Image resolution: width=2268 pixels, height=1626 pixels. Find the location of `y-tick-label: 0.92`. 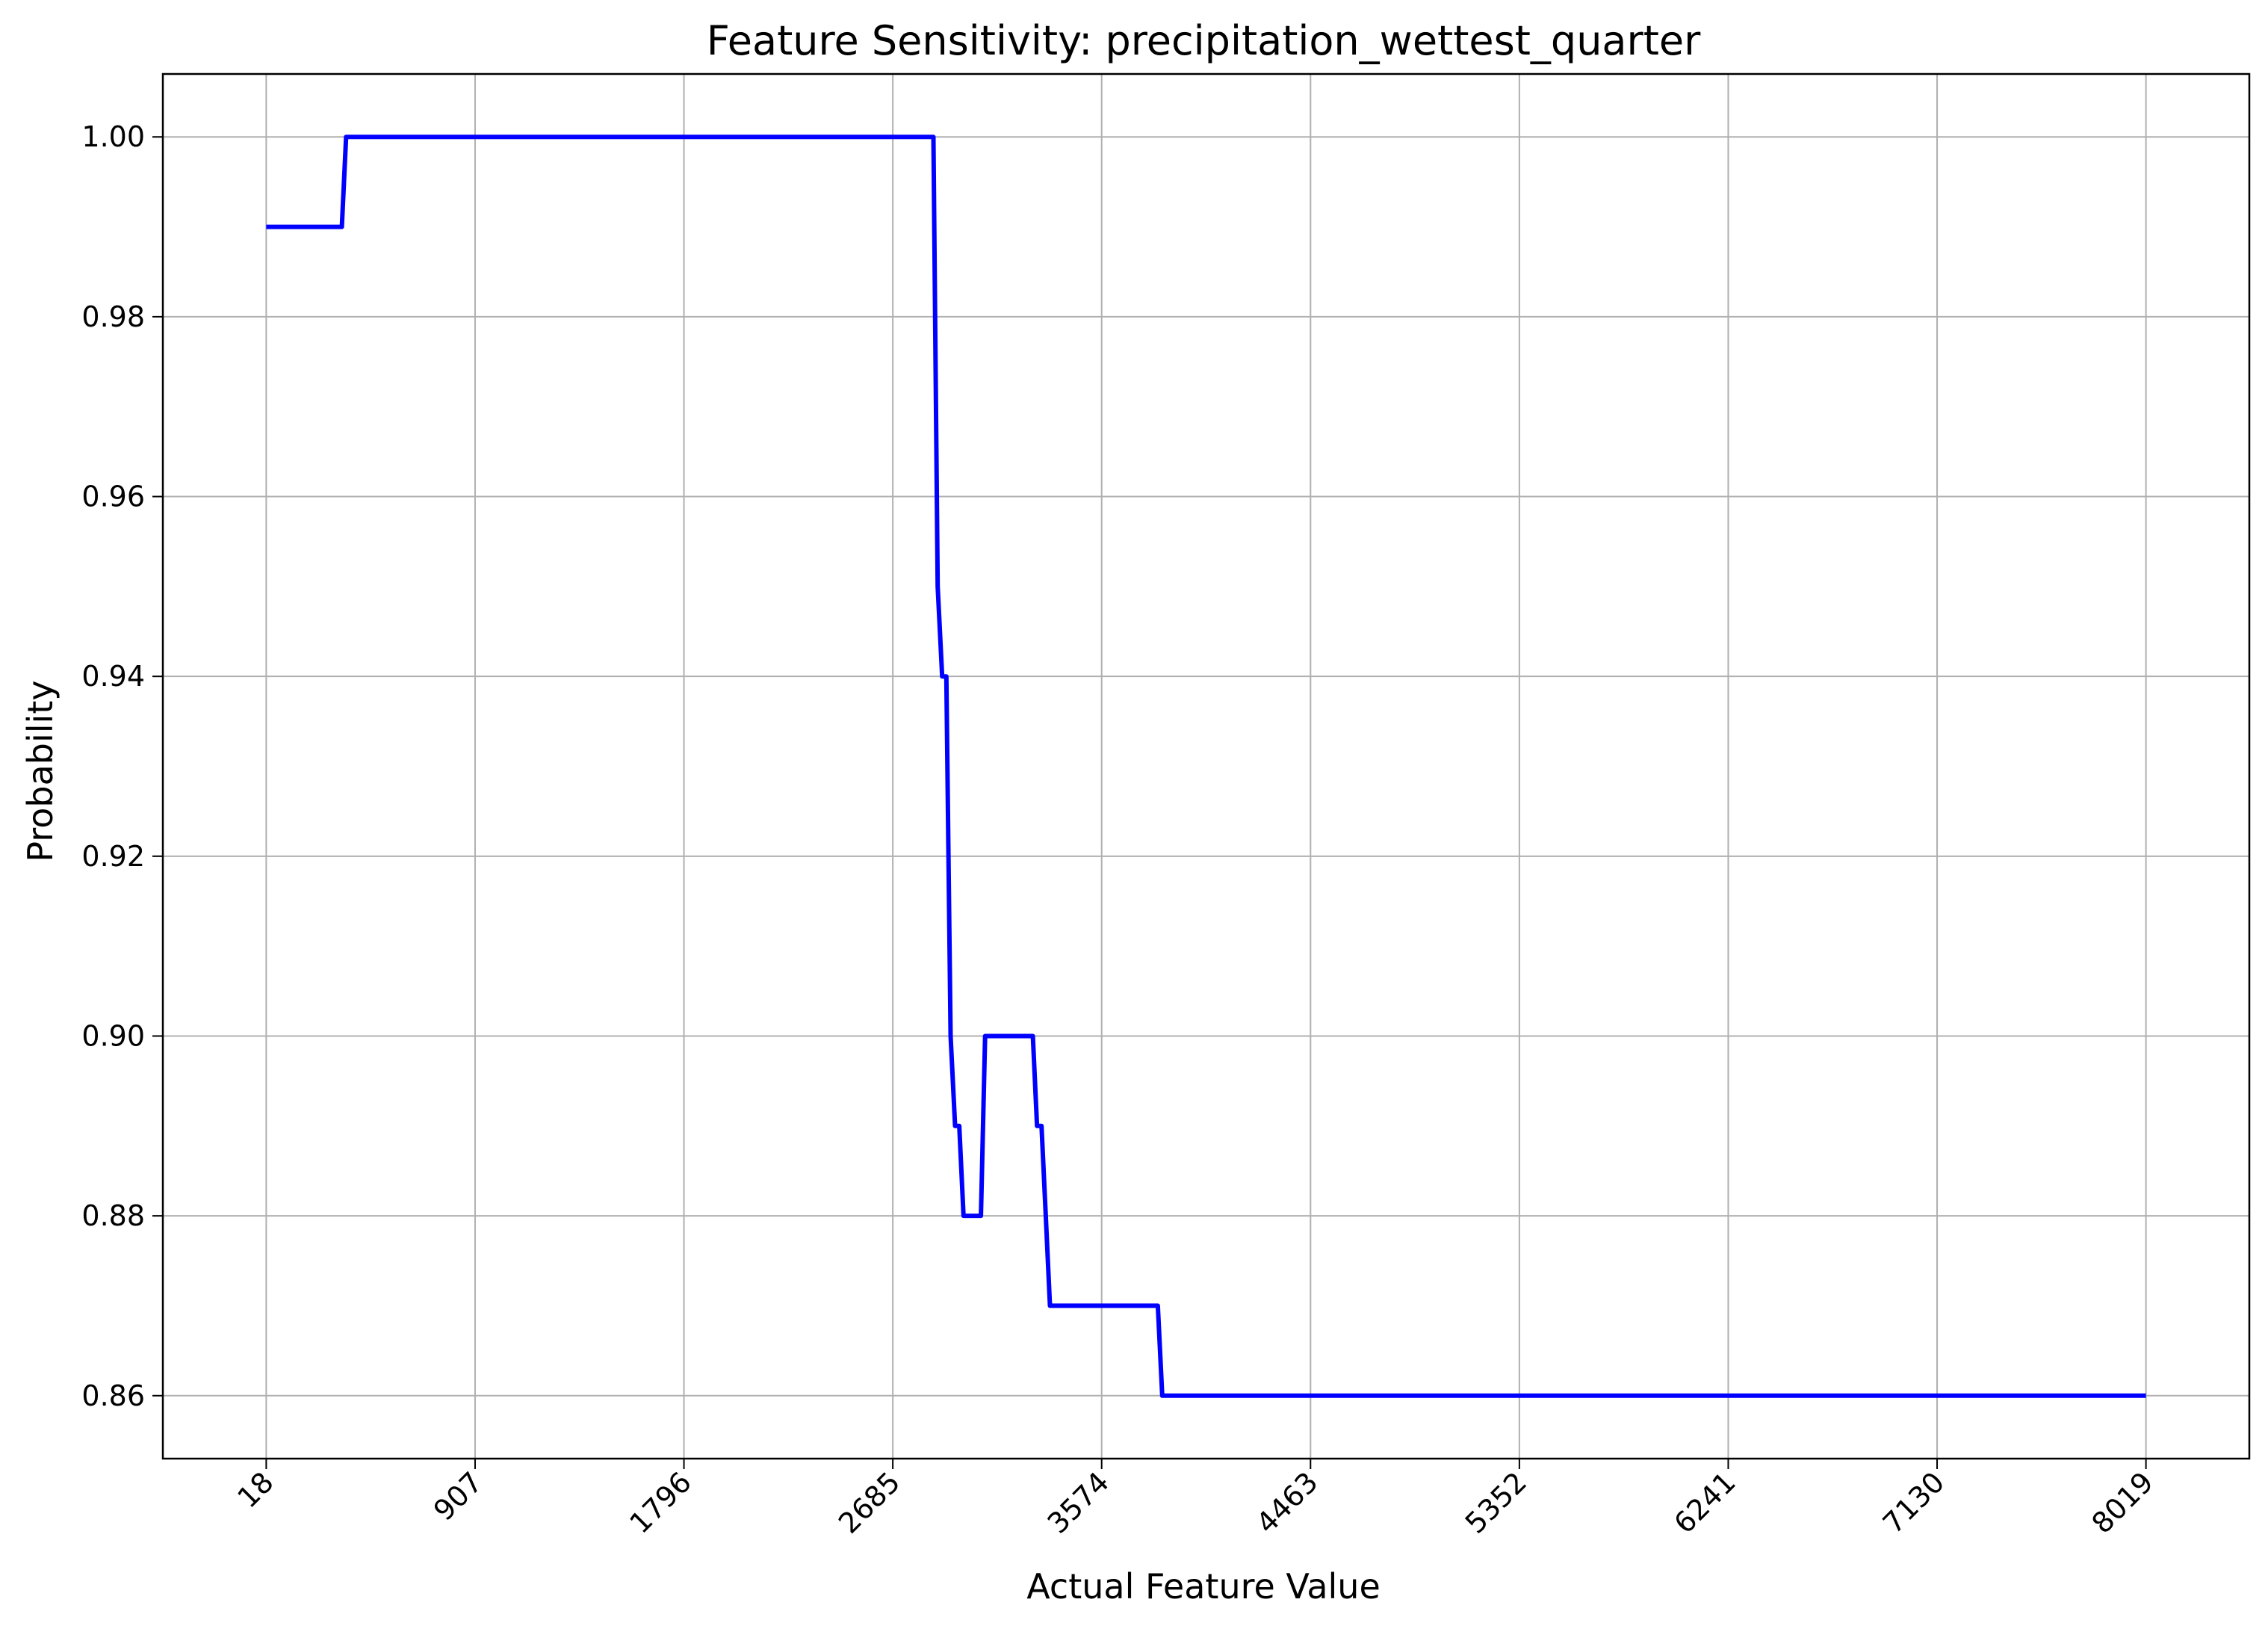

y-tick-label: 0.92 is located at coordinates (113, 856).